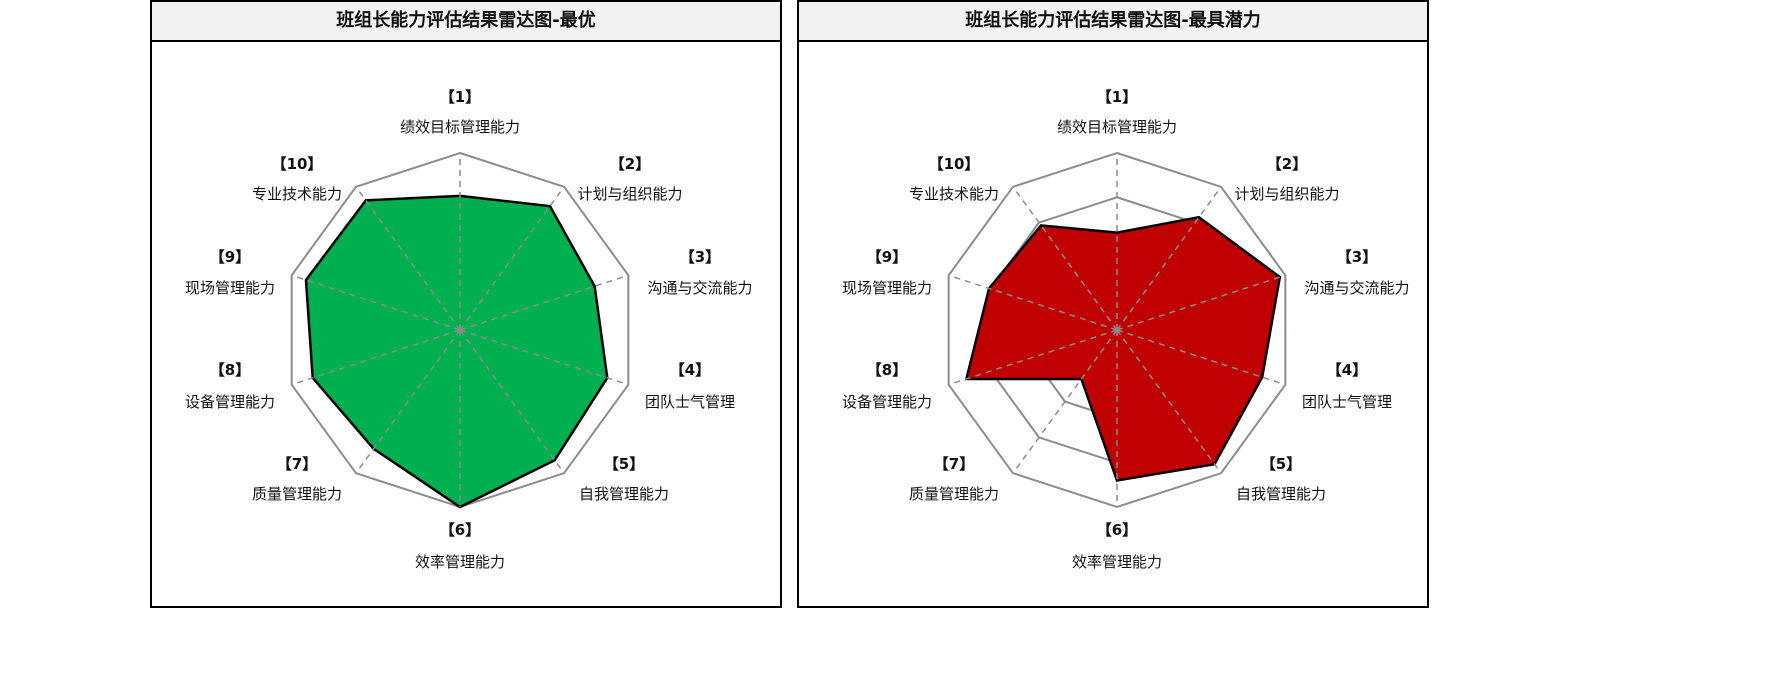 This screenshot has height=693, width=1792. What do you see at coordinates (1113, 22) in the screenshot?
I see `chart-title: 班组长能力评估结果雷达图-最具潜力` at bounding box center [1113, 22].